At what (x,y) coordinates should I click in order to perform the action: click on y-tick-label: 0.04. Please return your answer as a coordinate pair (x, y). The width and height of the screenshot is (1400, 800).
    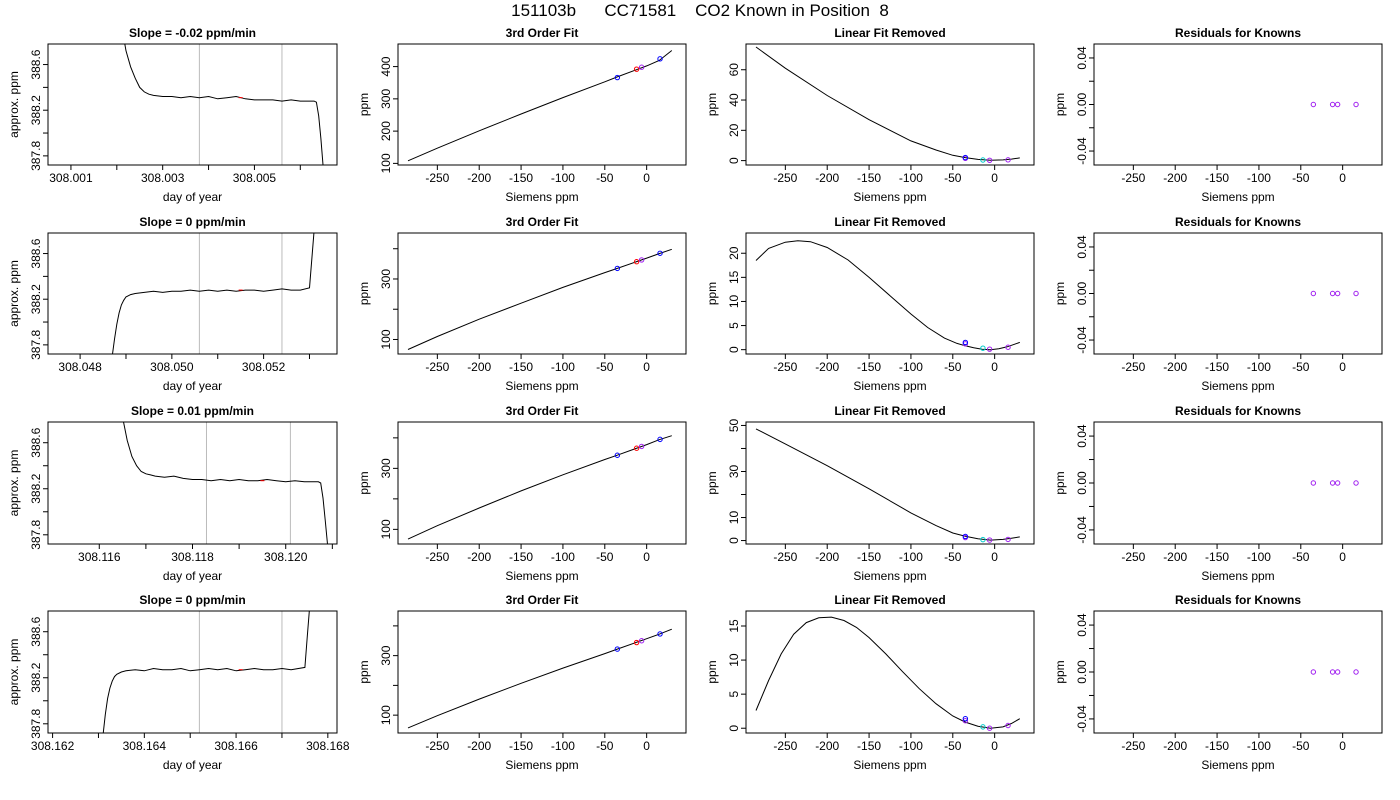
    Looking at the image, I should click on (1082, 625).